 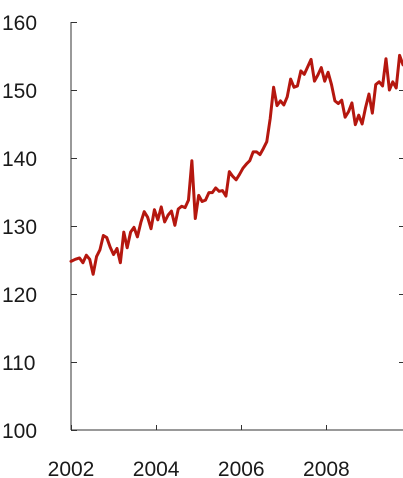 What do you see at coordinates (156, 468) in the screenshot?
I see `x-tick-label: 2004` at bounding box center [156, 468].